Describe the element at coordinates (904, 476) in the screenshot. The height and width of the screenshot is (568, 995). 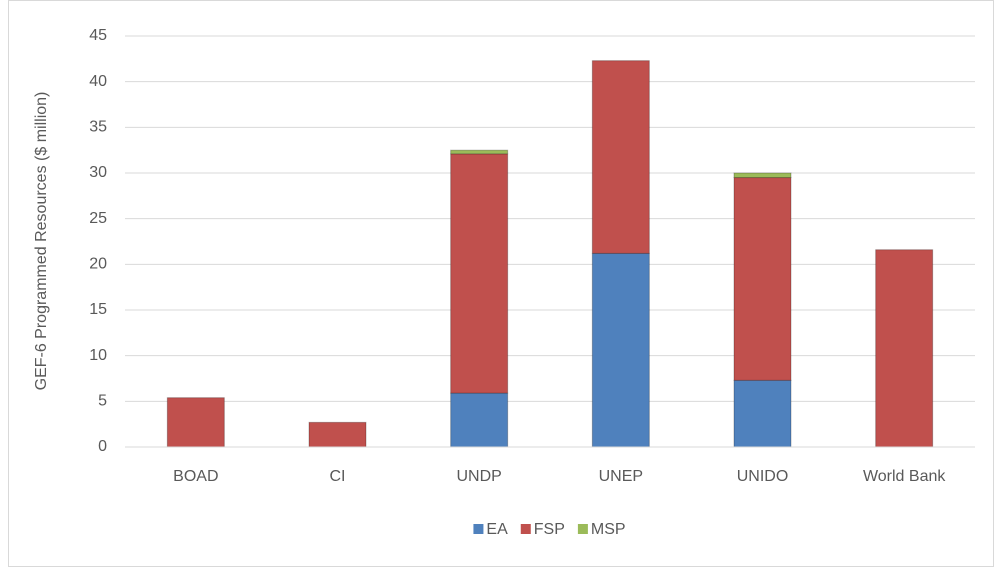
I see `x-tick-label: World Bank` at that location.